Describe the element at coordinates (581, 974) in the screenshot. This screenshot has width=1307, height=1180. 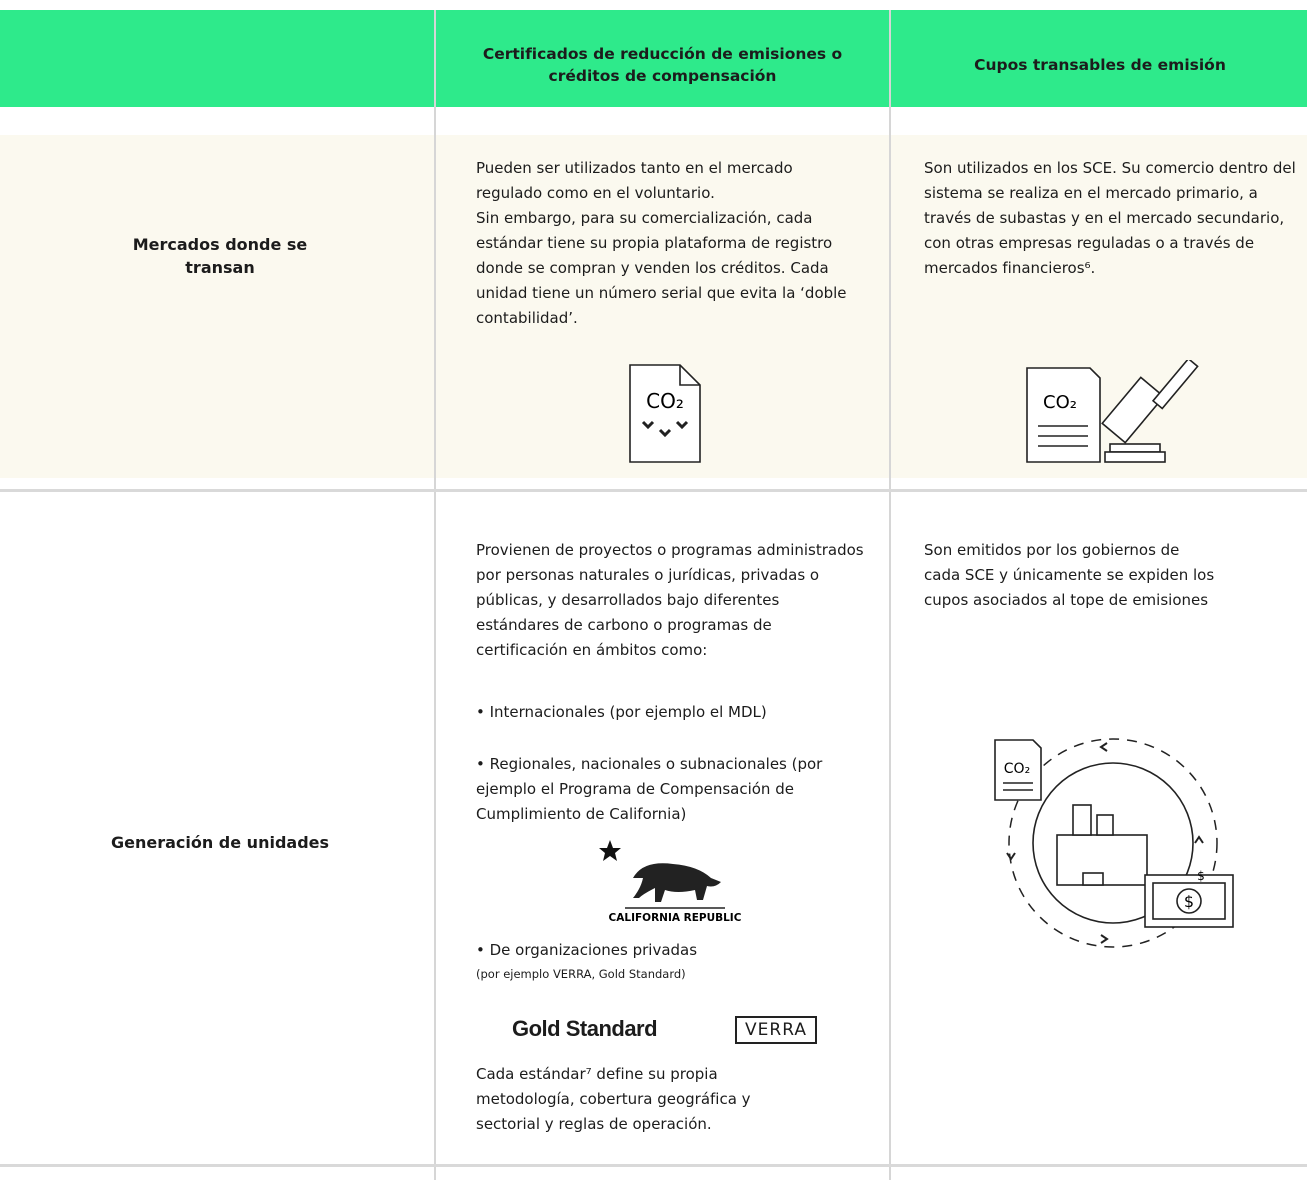
I see `note: (por ejemplo VERRA, Gold Standard)` at that location.